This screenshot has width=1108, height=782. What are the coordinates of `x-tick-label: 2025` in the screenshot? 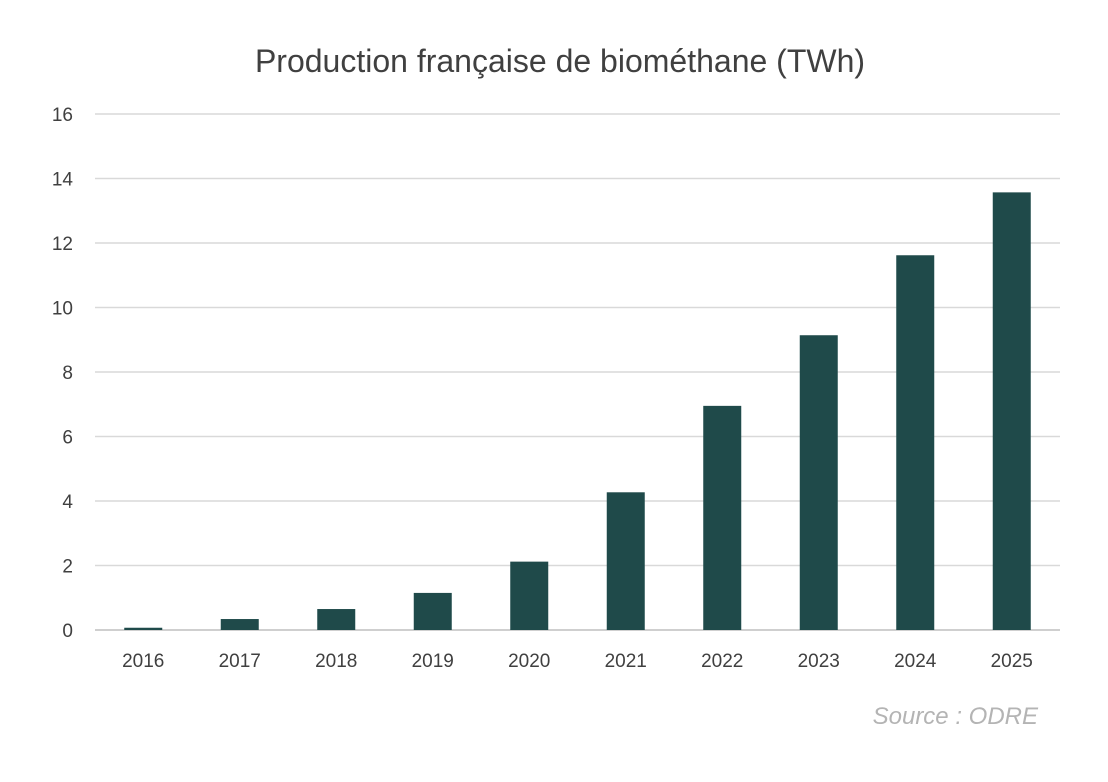 It's located at (1012, 661).